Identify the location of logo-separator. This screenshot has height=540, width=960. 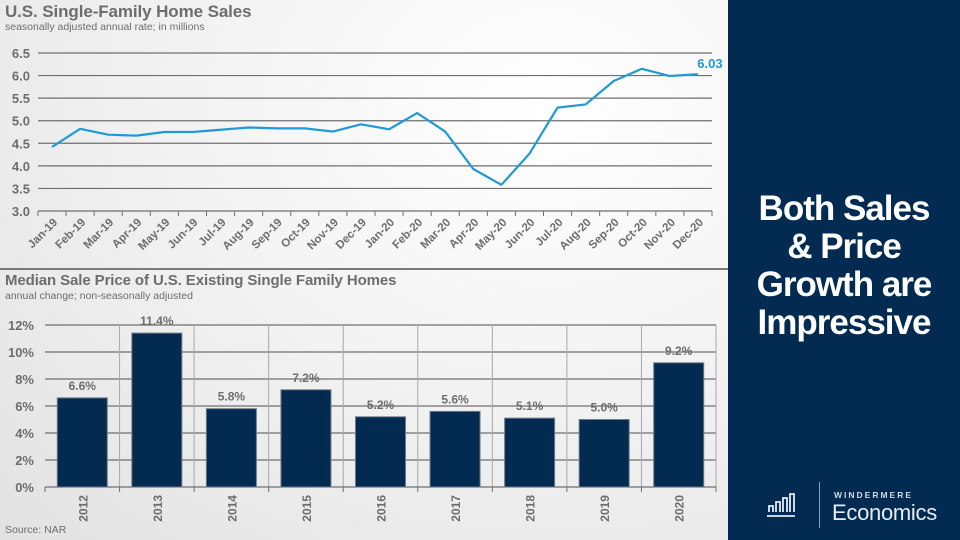
(819, 505).